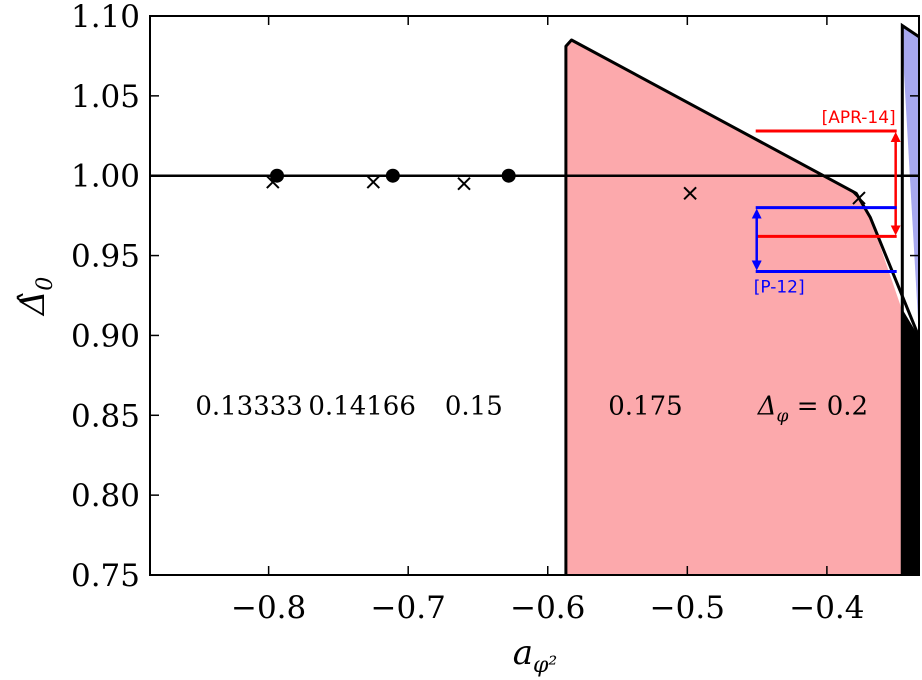  What do you see at coordinates (826, 608) in the screenshot?
I see `x-tick-label: −0.4` at bounding box center [826, 608].